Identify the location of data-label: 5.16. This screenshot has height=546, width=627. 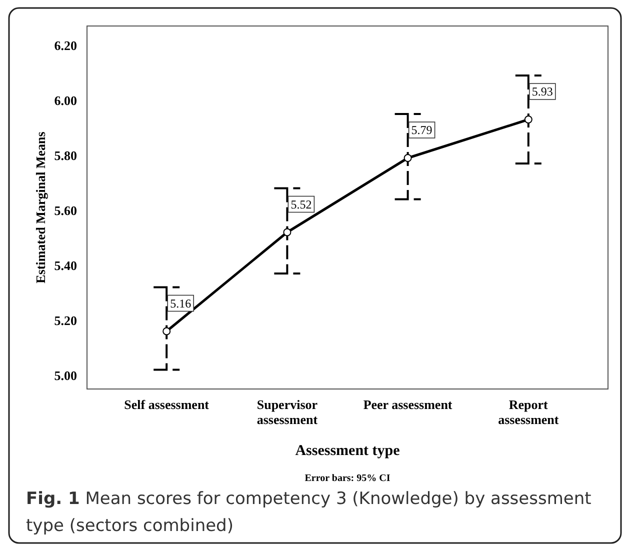
(181, 303).